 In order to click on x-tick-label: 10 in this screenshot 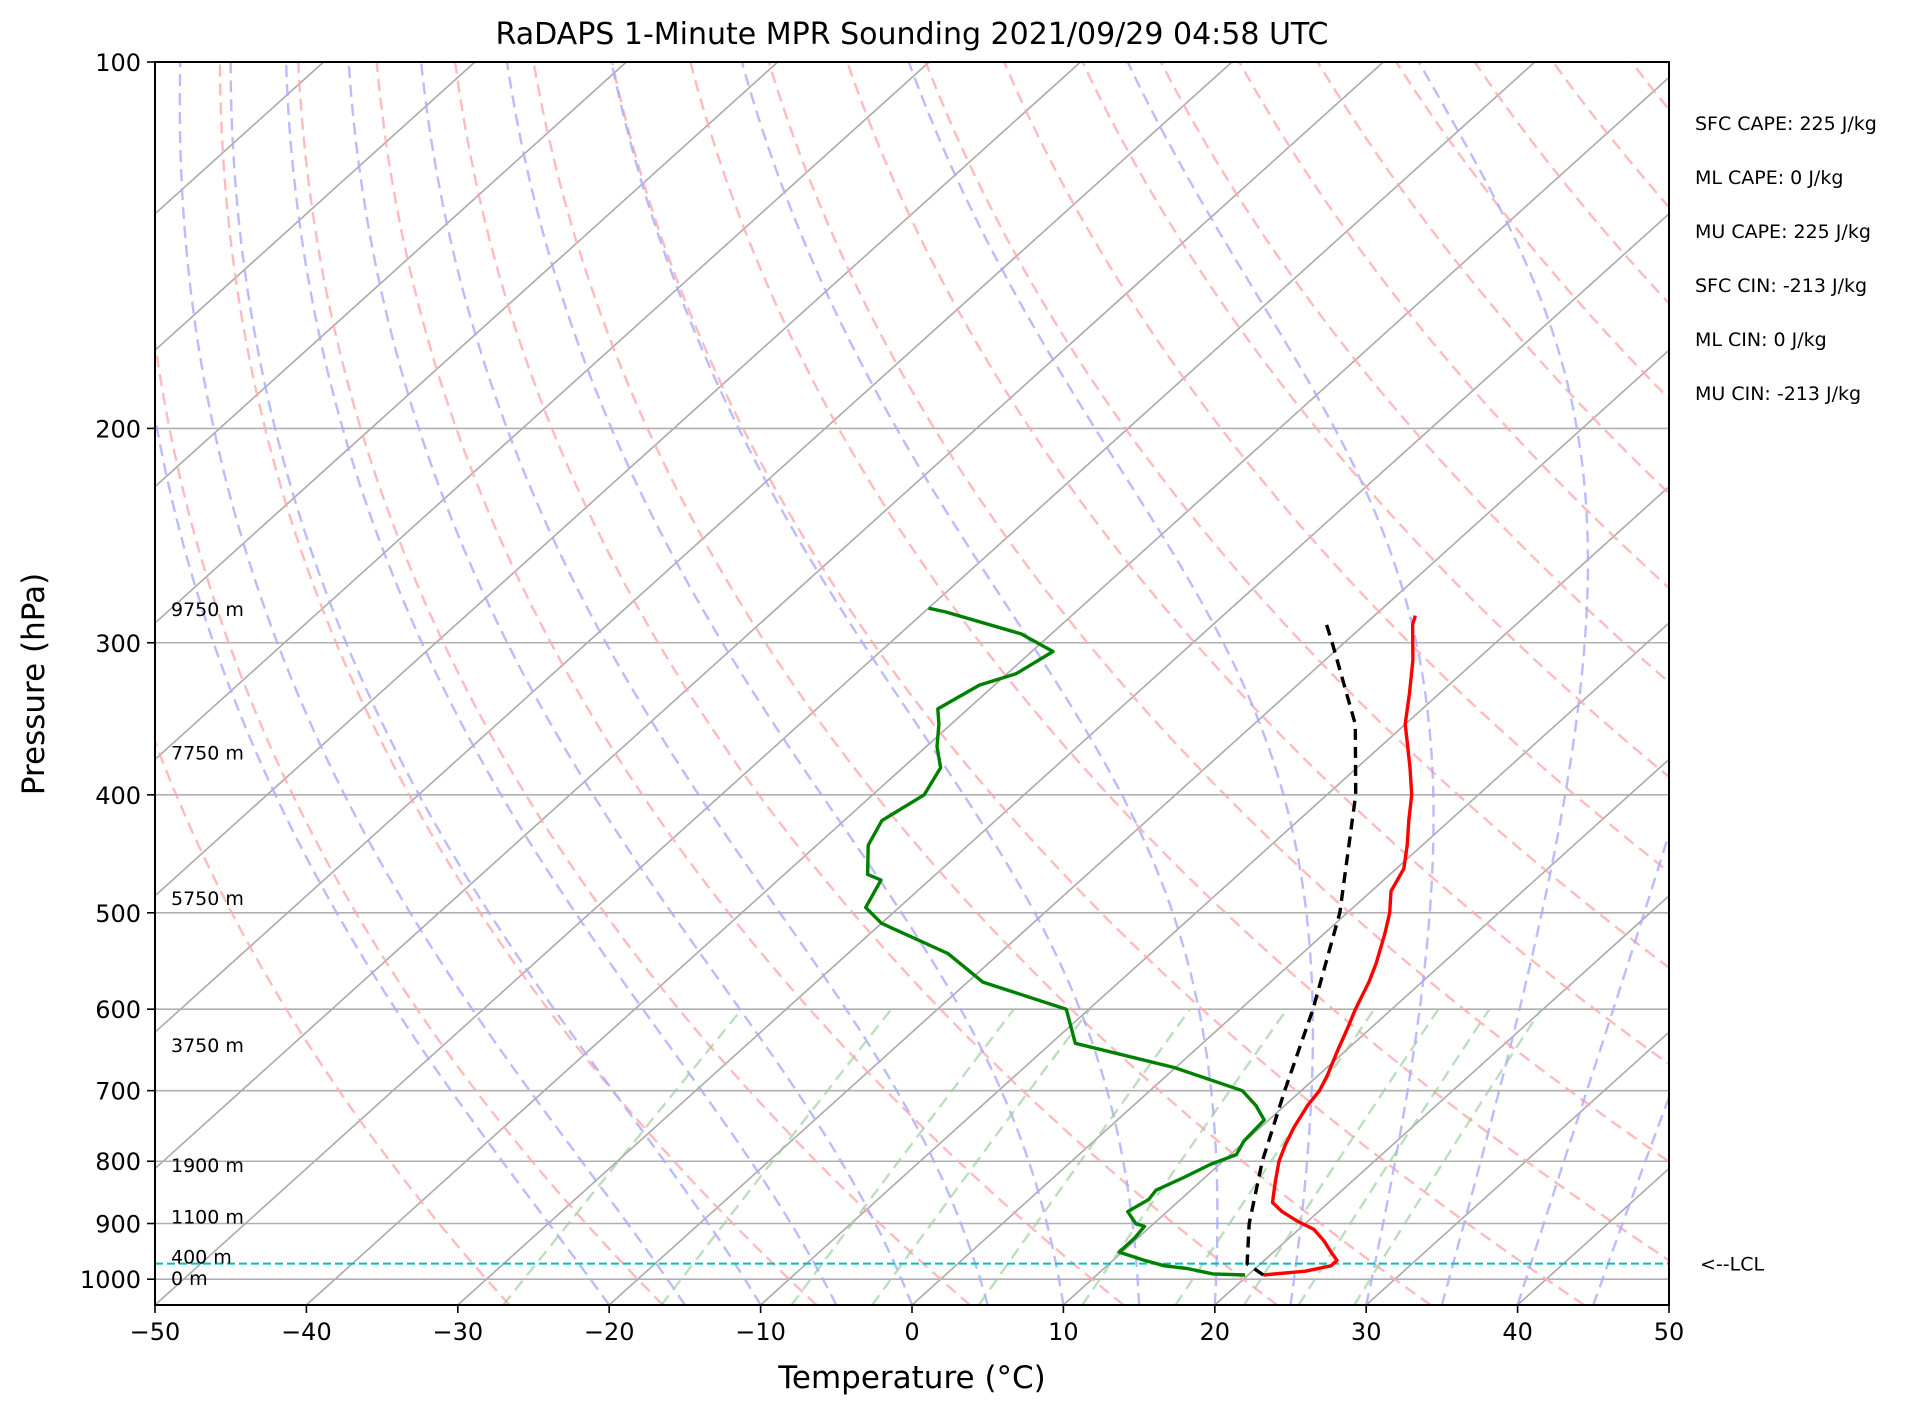, I will do `click(1063, 1332)`.